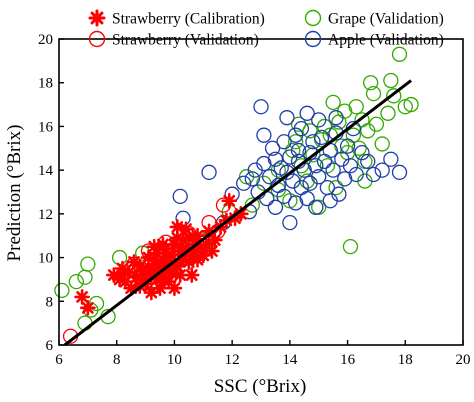 The width and height of the screenshot is (474, 402). I want to click on legend-label: Strawberry (Calibration), so click(188, 19).